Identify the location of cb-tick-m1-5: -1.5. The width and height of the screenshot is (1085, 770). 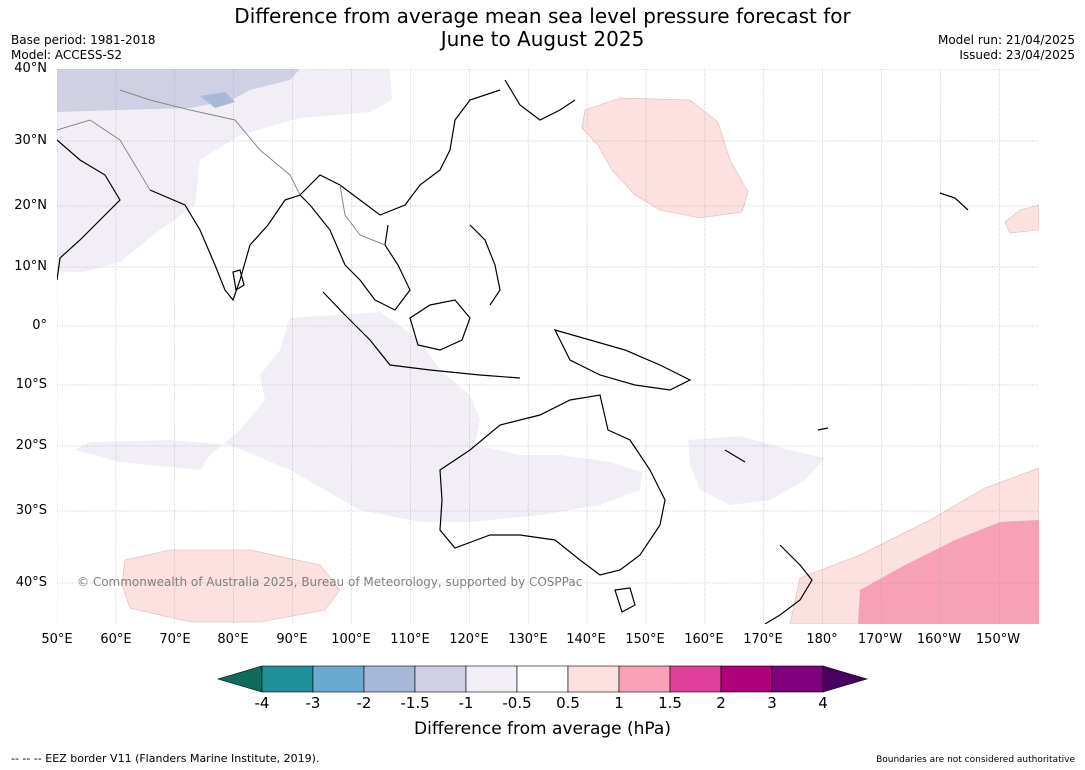
(415, 703).